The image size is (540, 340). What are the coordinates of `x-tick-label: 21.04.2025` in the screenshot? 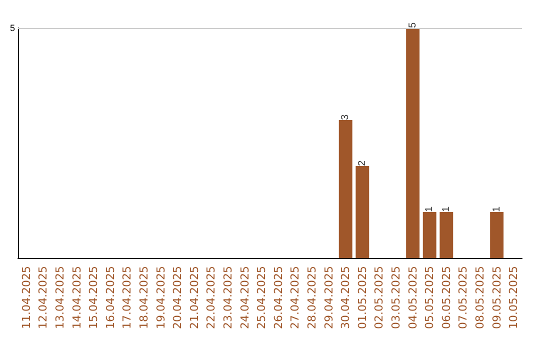 It's located at (194, 298).